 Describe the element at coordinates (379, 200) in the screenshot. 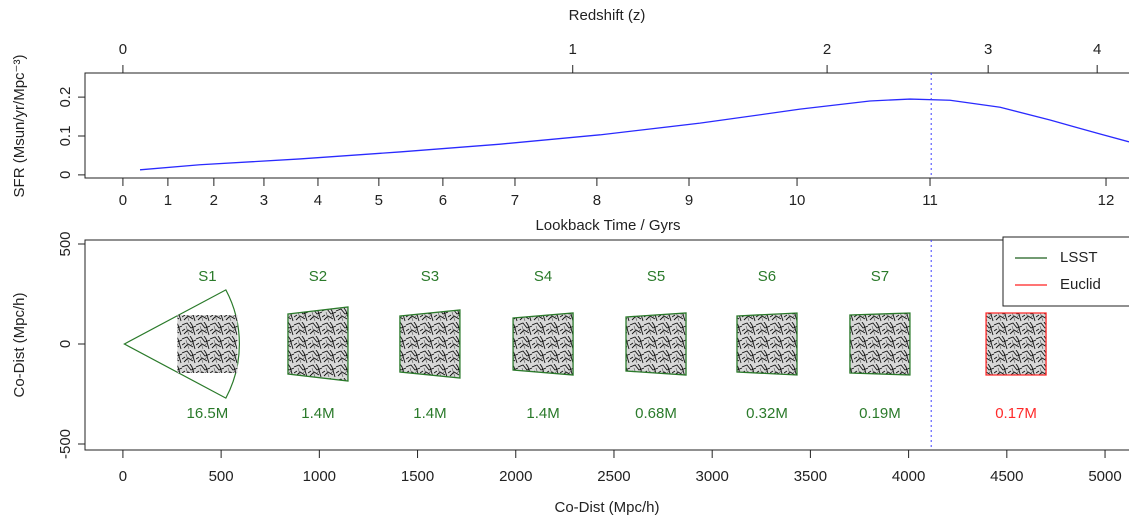

I see `lookback-tick-label: 5` at that location.